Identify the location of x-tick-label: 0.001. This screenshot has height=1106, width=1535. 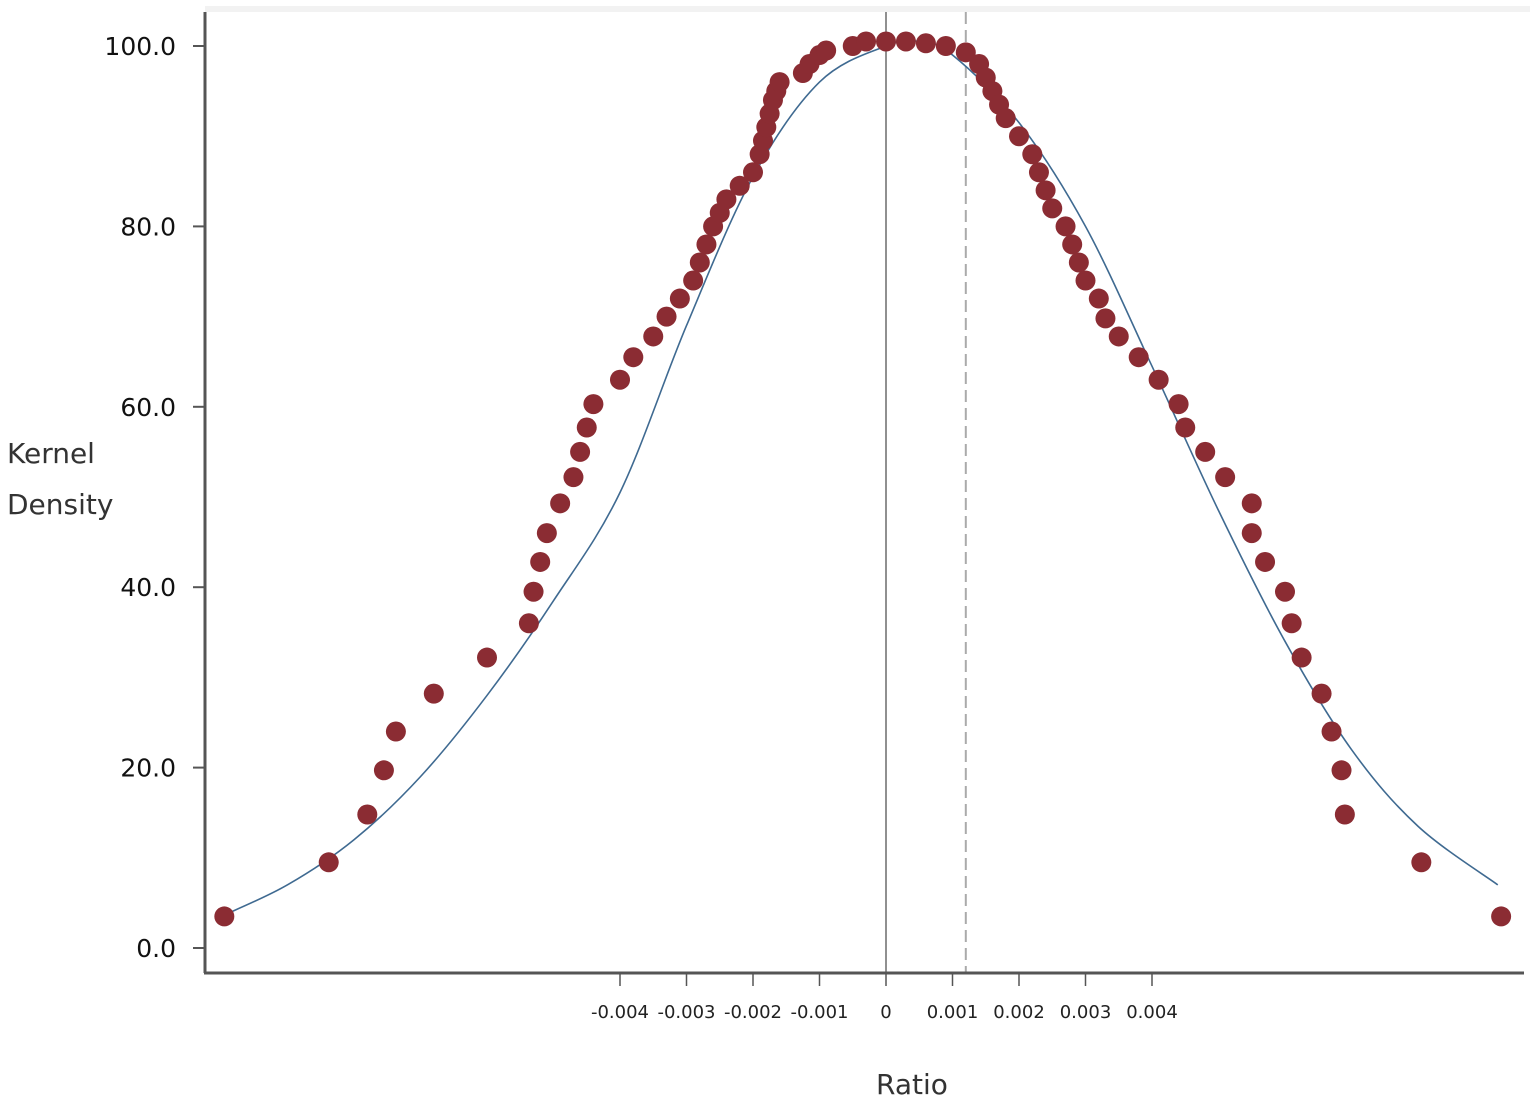
(953, 1012).